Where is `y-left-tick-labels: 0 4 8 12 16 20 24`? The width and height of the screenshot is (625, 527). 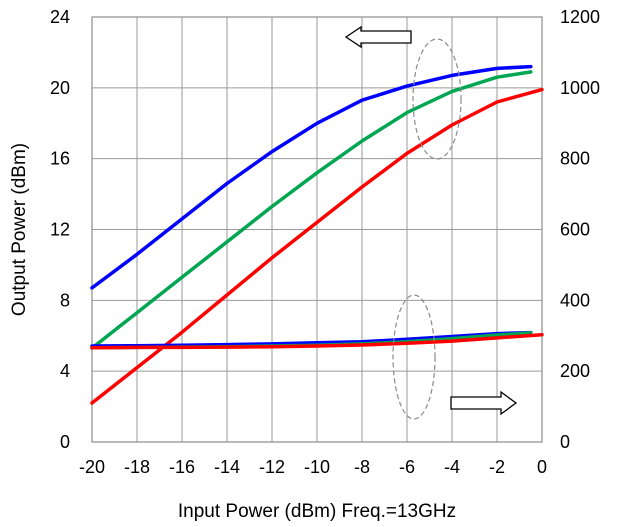 y-left-tick-labels: 0 4 8 12 16 20 24 is located at coordinates (60, 229).